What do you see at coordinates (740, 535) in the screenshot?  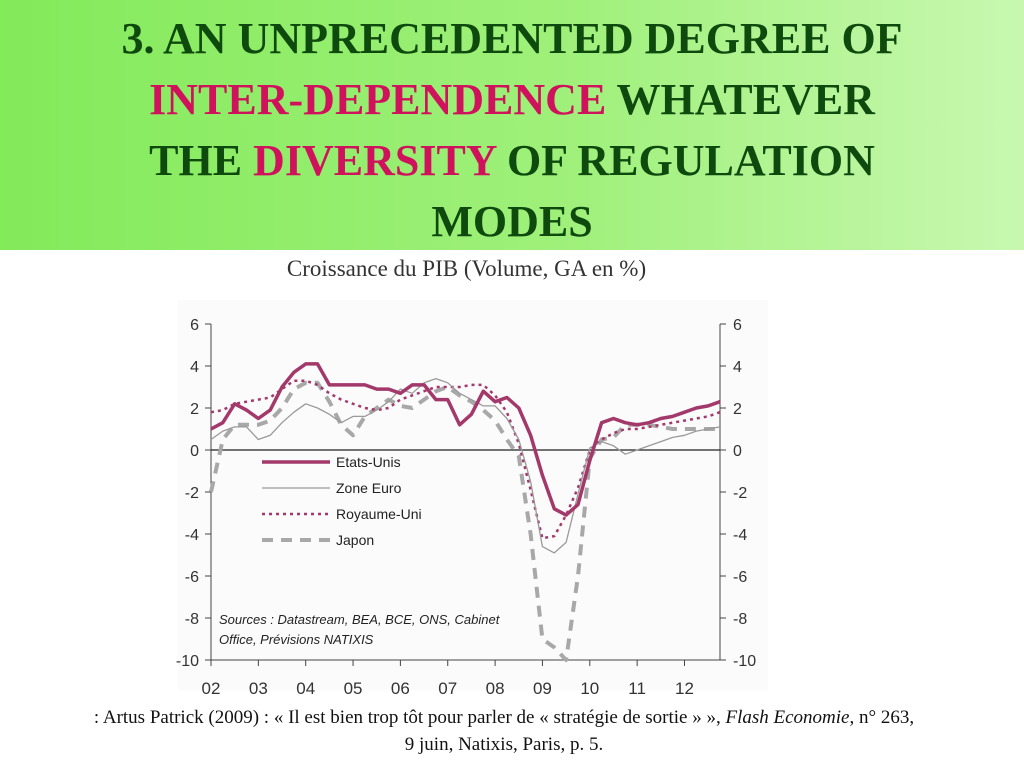 I see `y-tick-label-right: -4` at bounding box center [740, 535].